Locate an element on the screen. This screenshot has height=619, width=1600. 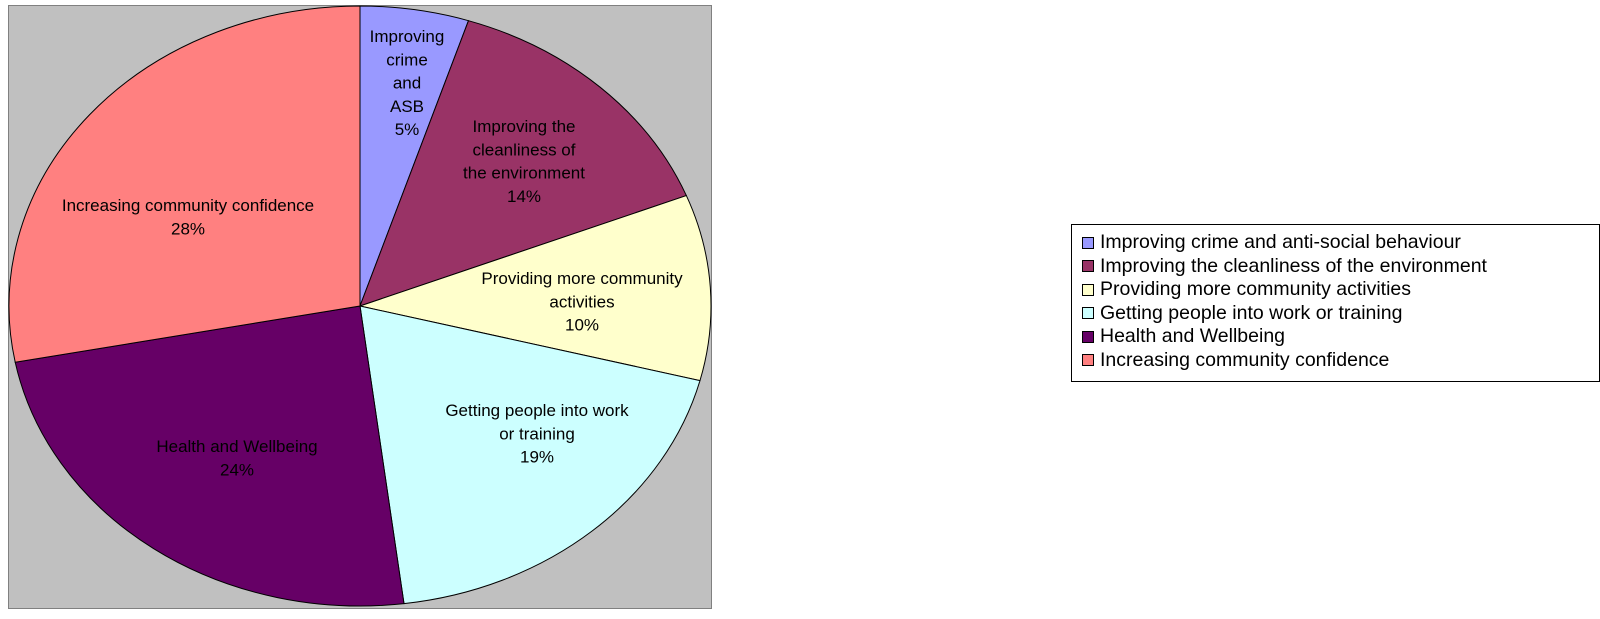
legend-item: Getting people into work or training is located at coordinates (1340, 314).